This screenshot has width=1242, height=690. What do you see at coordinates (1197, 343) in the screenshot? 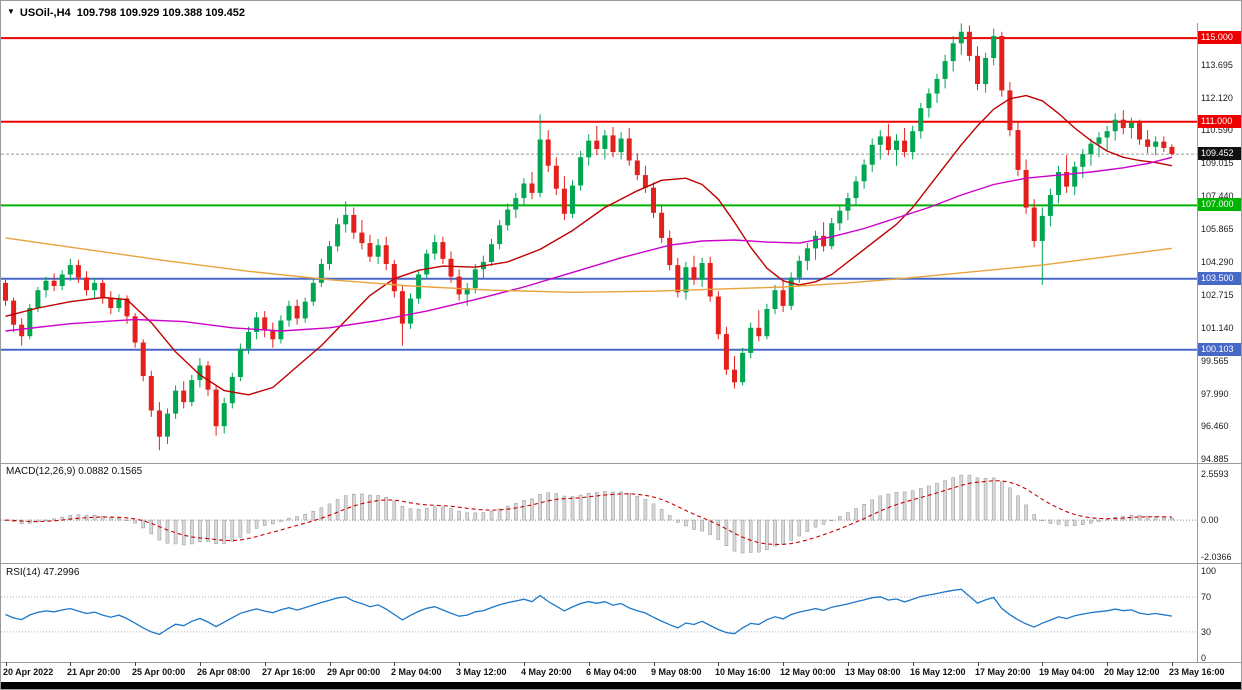
I see `price-axis-separator` at bounding box center [1197, 343].